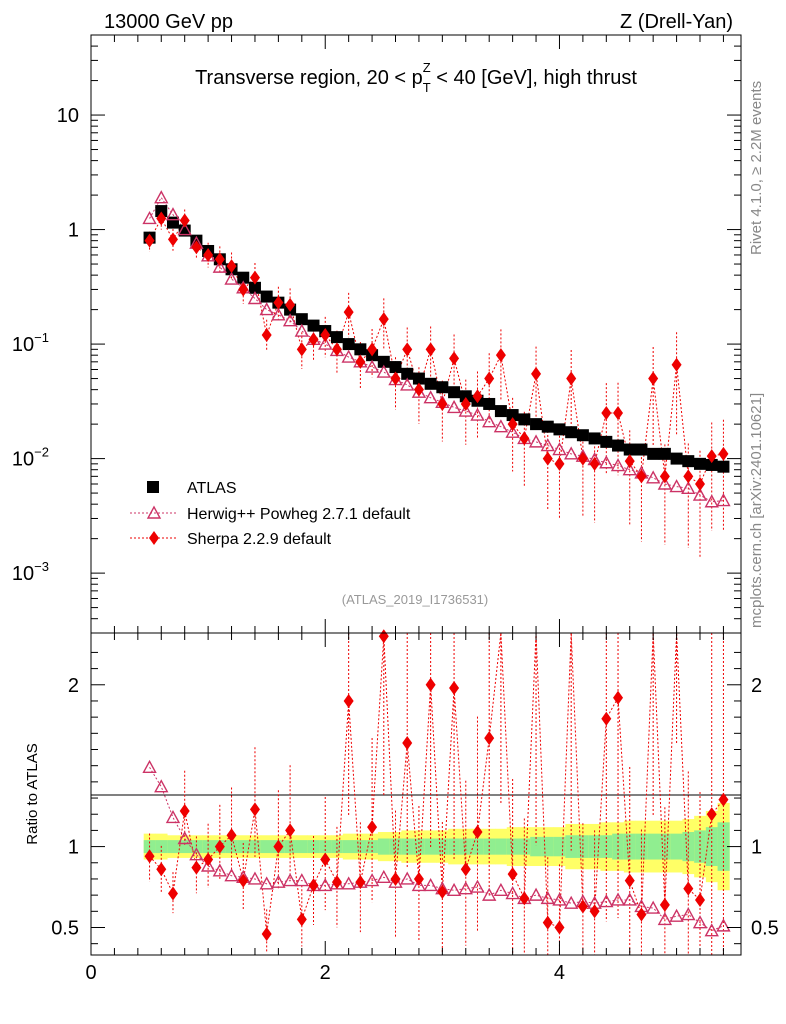 The height and width of the screenshot is (1024, 786). Describe the element at coordinates (154, 512) in the screenshot. I see `legend-marker-herwig` at that location.